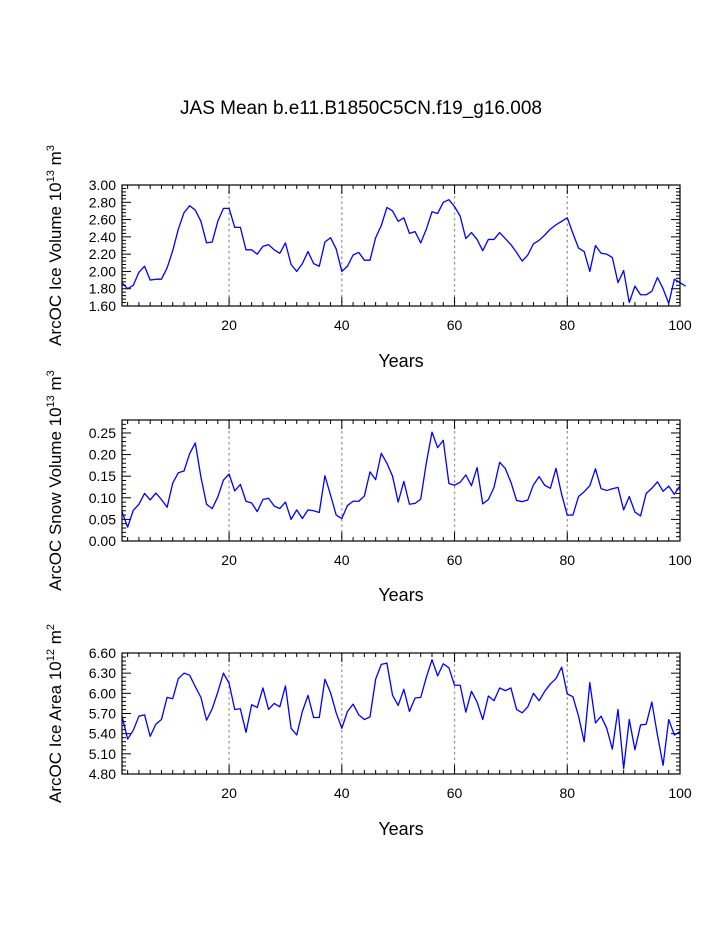  I want to click on y-tick-label: 5.40, so click(102, 734).